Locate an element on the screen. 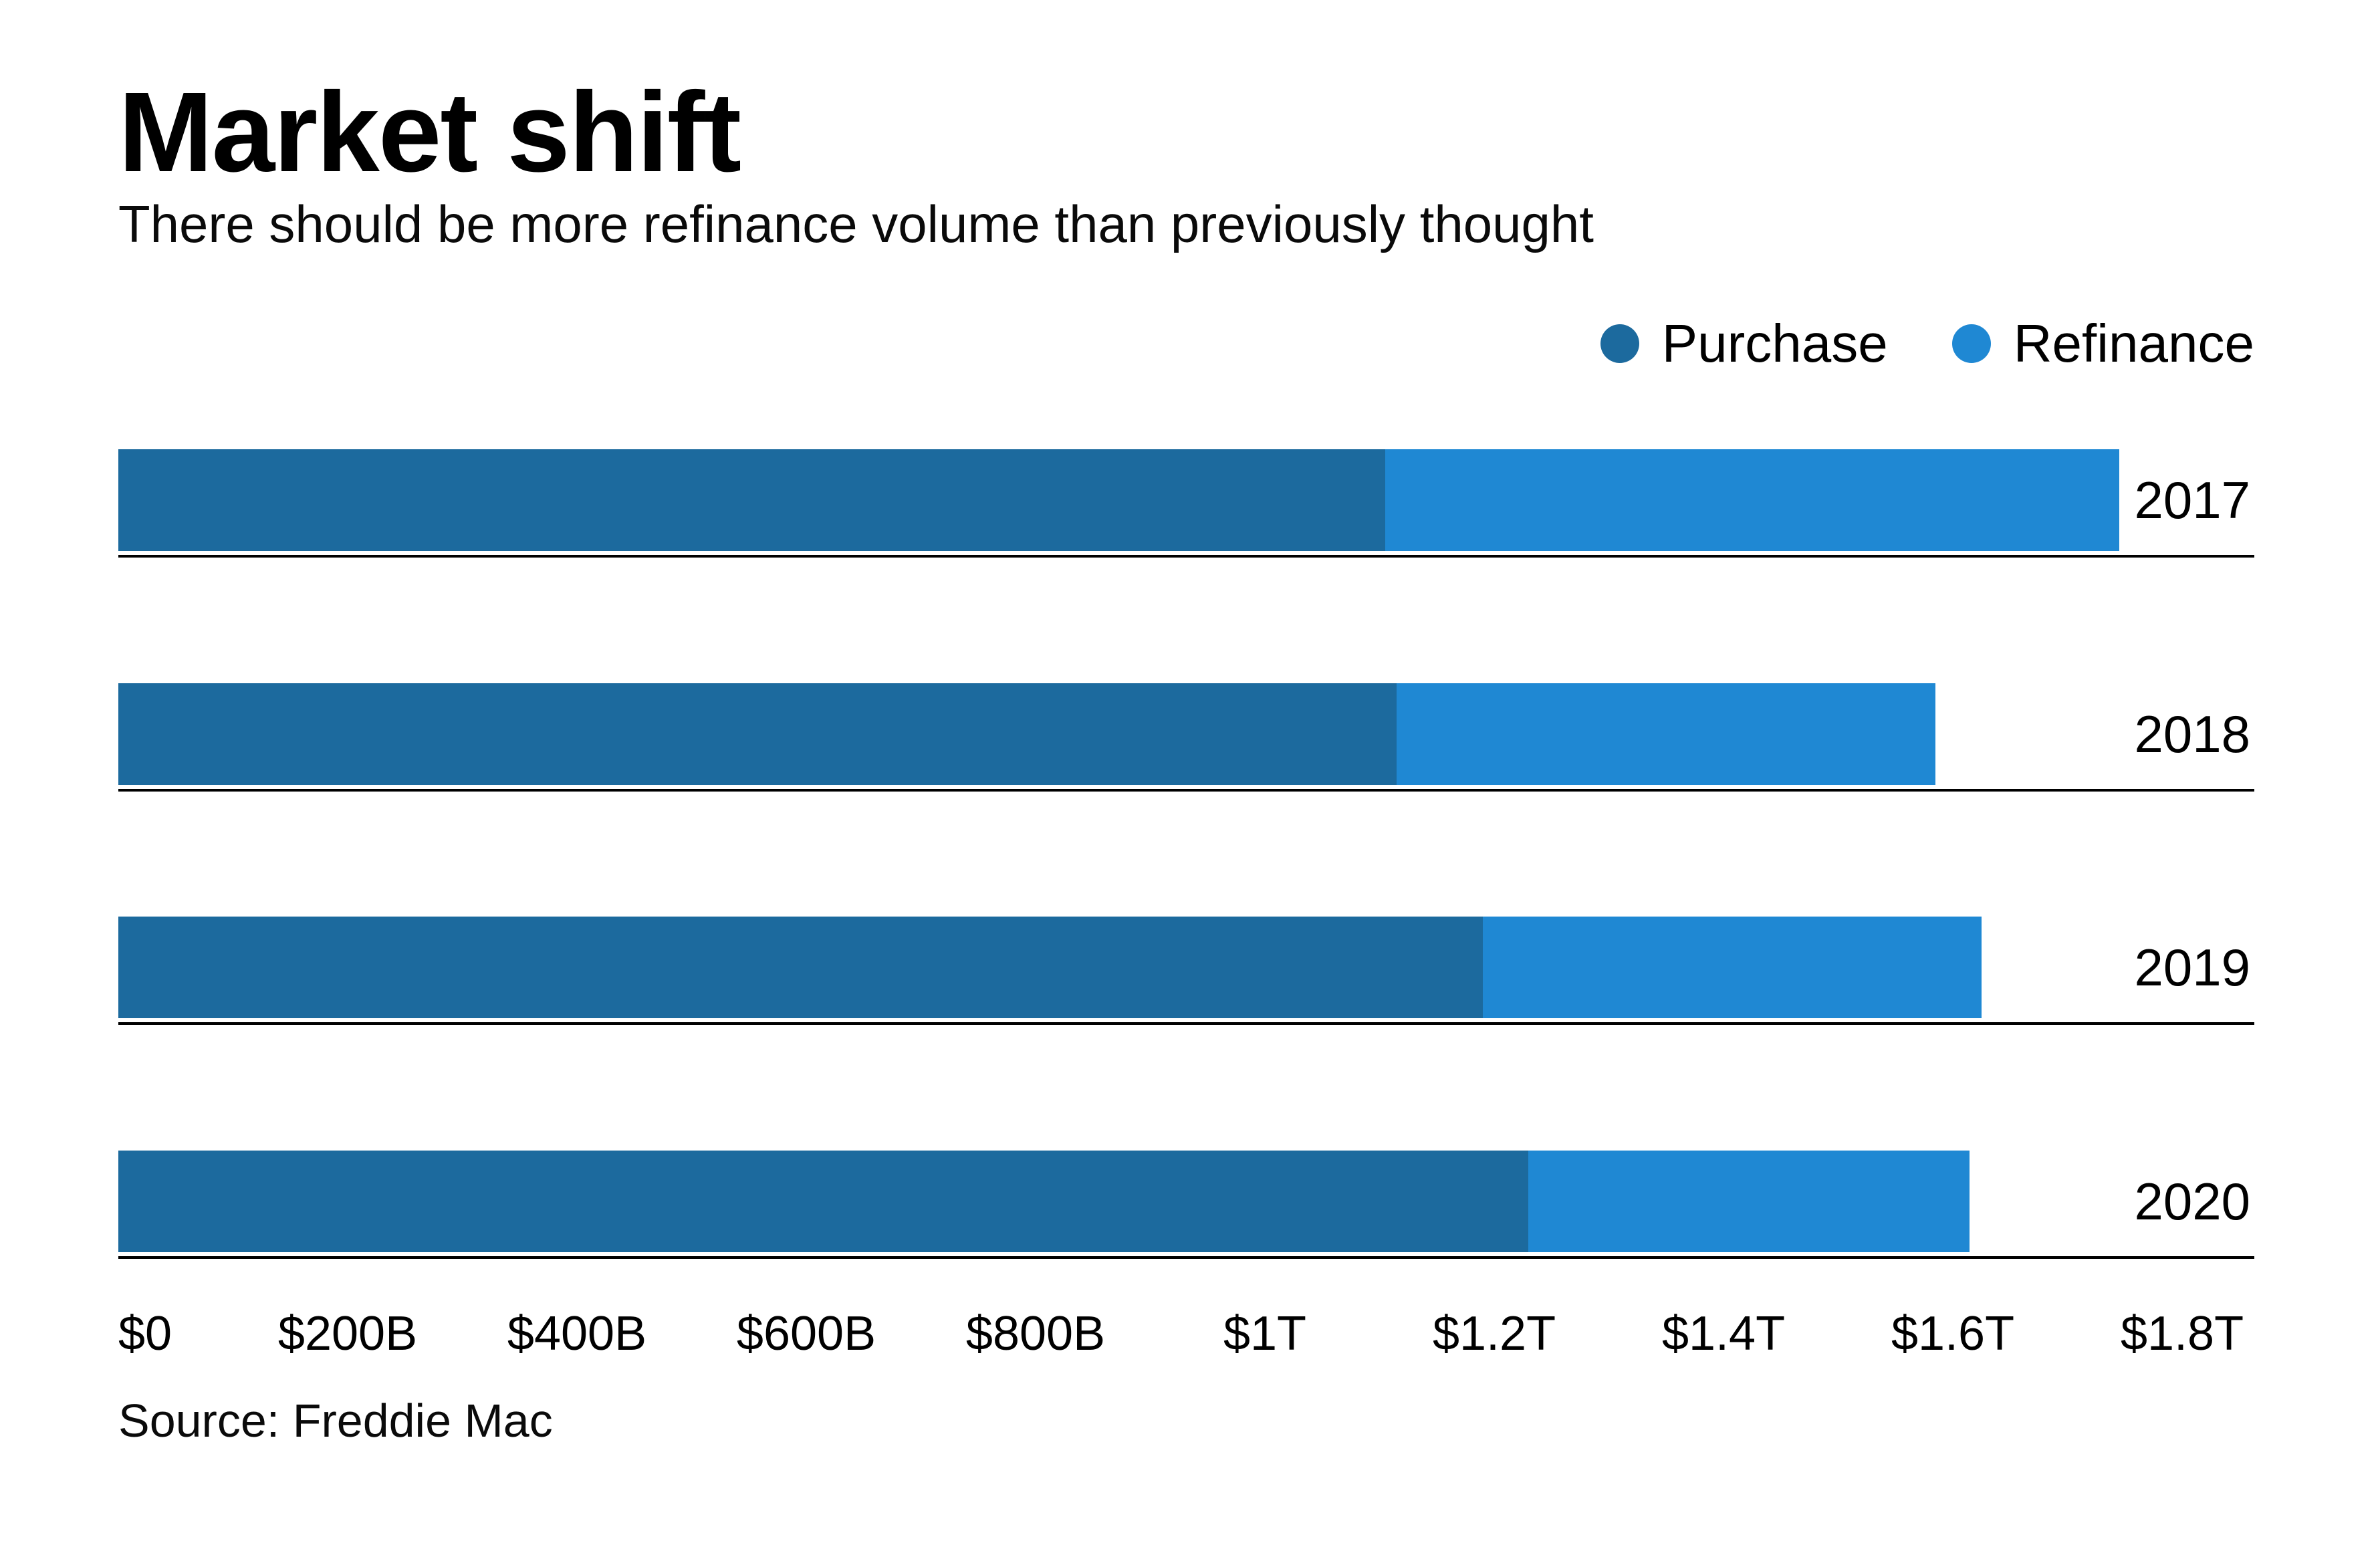 This screenshot has height=1551, width=2380. stacked-bar-2017 is located at coordinates (1118, 500).